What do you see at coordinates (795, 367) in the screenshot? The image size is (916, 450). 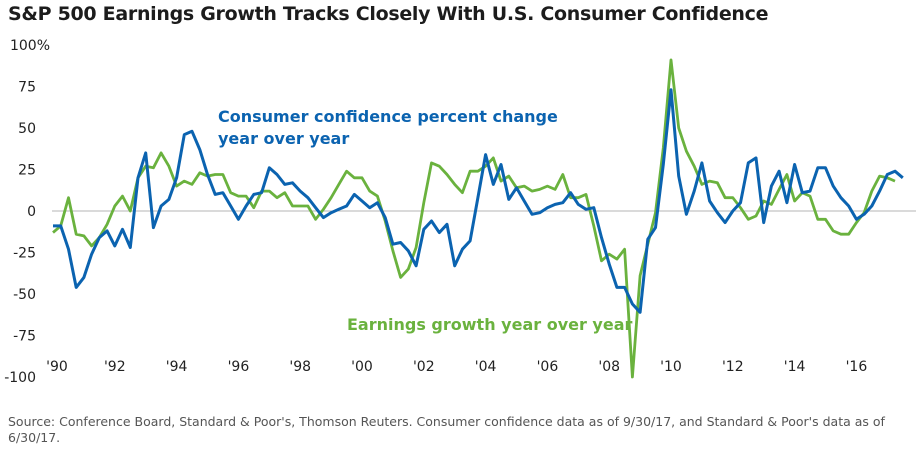 I see `x-tick-label: '14` at bounding box center [795, 367].